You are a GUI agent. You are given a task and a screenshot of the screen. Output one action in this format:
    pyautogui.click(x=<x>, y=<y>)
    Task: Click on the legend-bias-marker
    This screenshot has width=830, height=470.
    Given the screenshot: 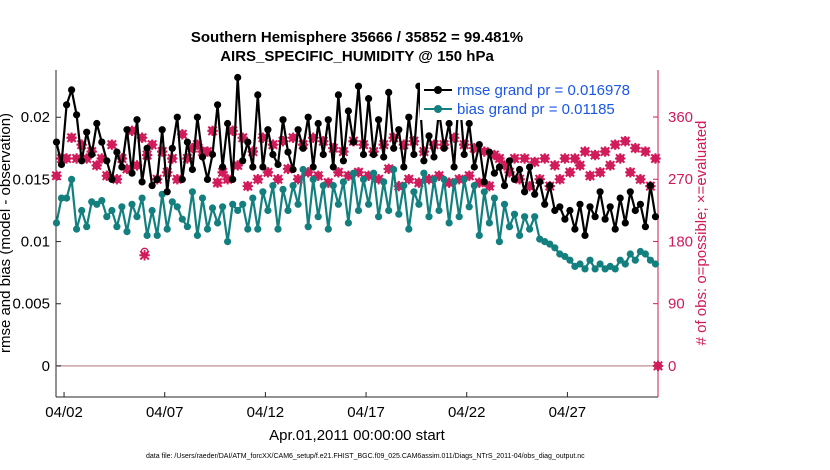 What is the action you would take?
    pyautogui.click(x=438, y=109)
    